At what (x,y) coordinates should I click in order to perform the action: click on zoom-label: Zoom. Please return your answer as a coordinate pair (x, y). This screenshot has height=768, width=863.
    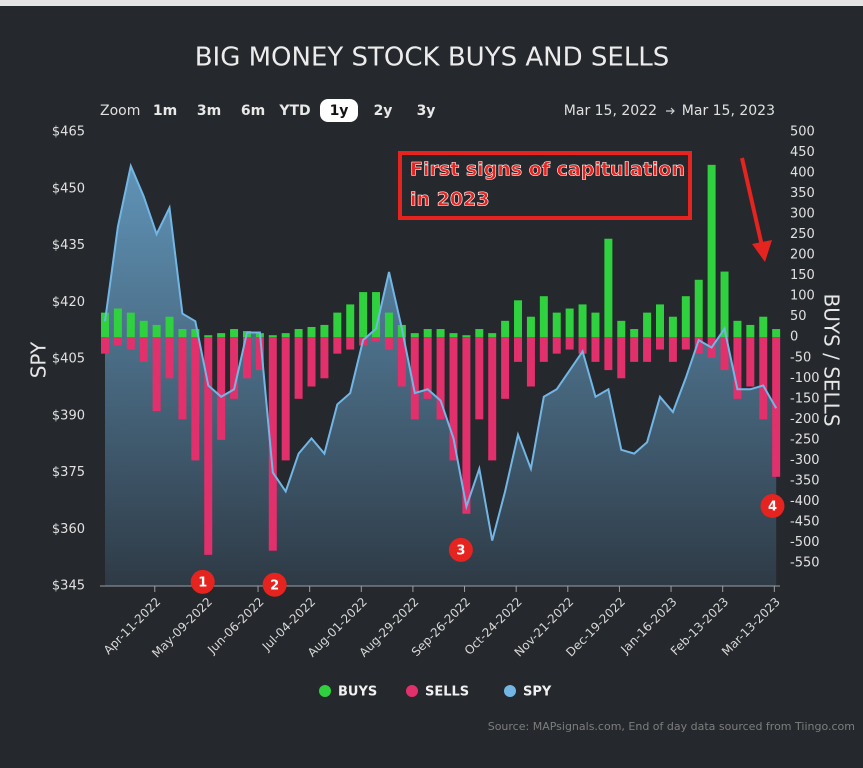
    Looking at the image, I should click on (120, 111).